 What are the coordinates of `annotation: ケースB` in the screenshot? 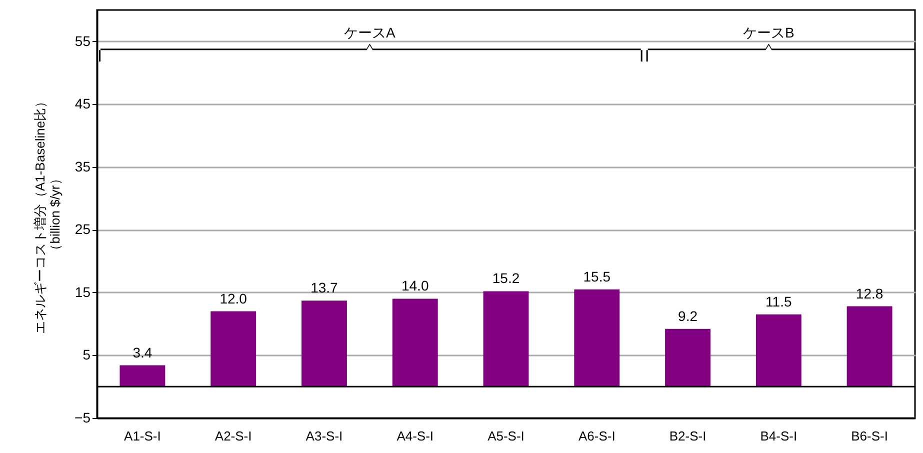 It's located at (768, 32).